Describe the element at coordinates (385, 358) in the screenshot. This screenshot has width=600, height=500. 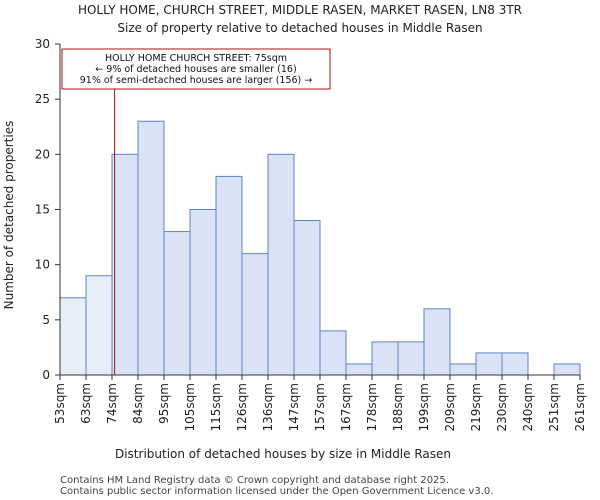
I see `bar-178sqm` at that location.